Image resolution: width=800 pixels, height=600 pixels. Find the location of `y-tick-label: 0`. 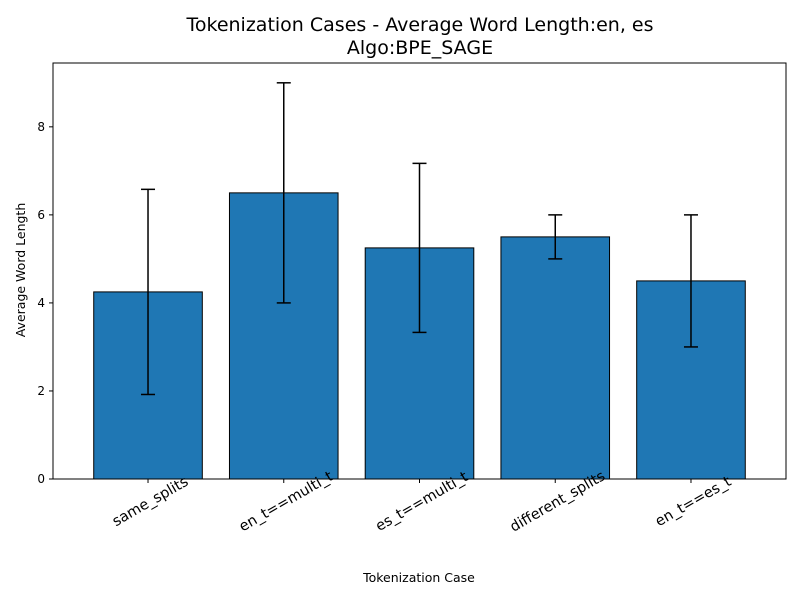

y-tick-label: 0 is located at coordinates (41, 479).